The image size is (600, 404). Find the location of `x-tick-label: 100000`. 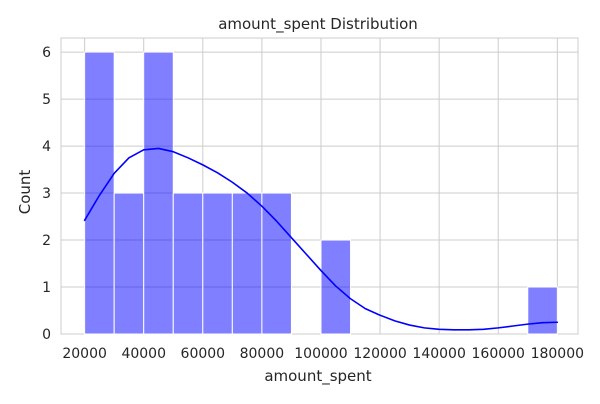

x-tick-label: 100000 is located at coordinates (320, 354).